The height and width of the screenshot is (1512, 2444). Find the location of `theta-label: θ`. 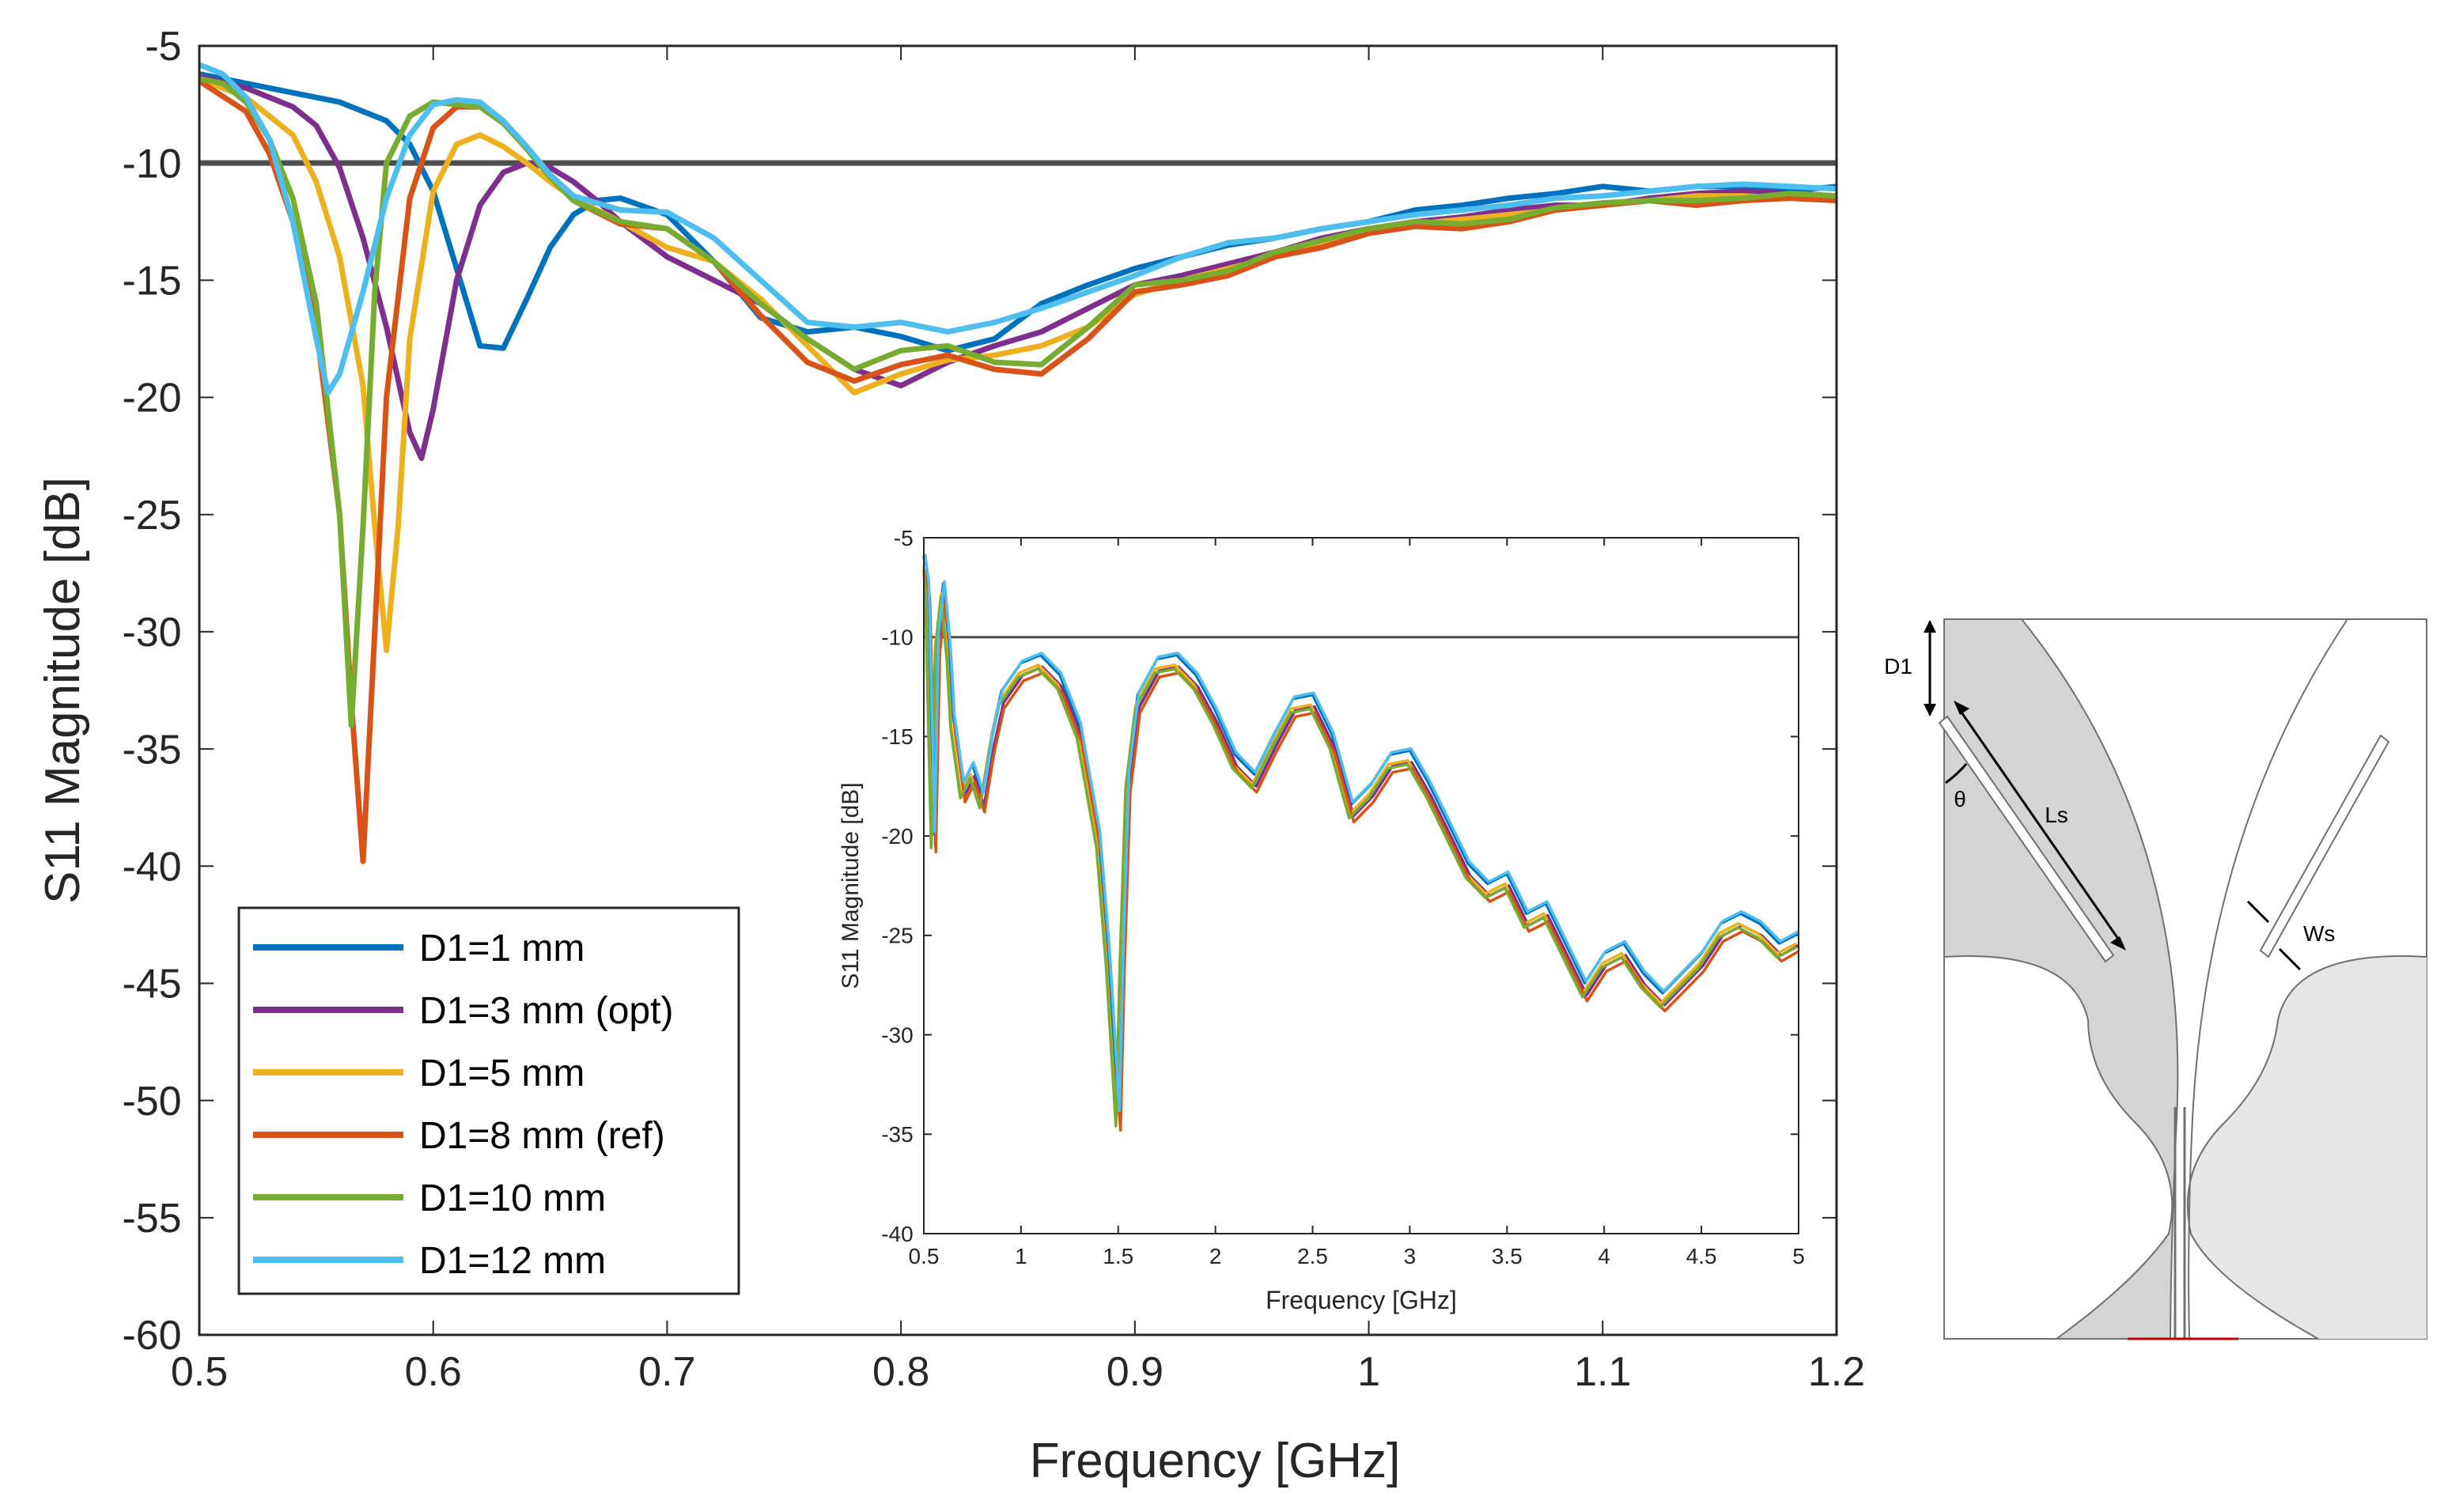

theta-label: θ is located at coordinates (1960, 799).